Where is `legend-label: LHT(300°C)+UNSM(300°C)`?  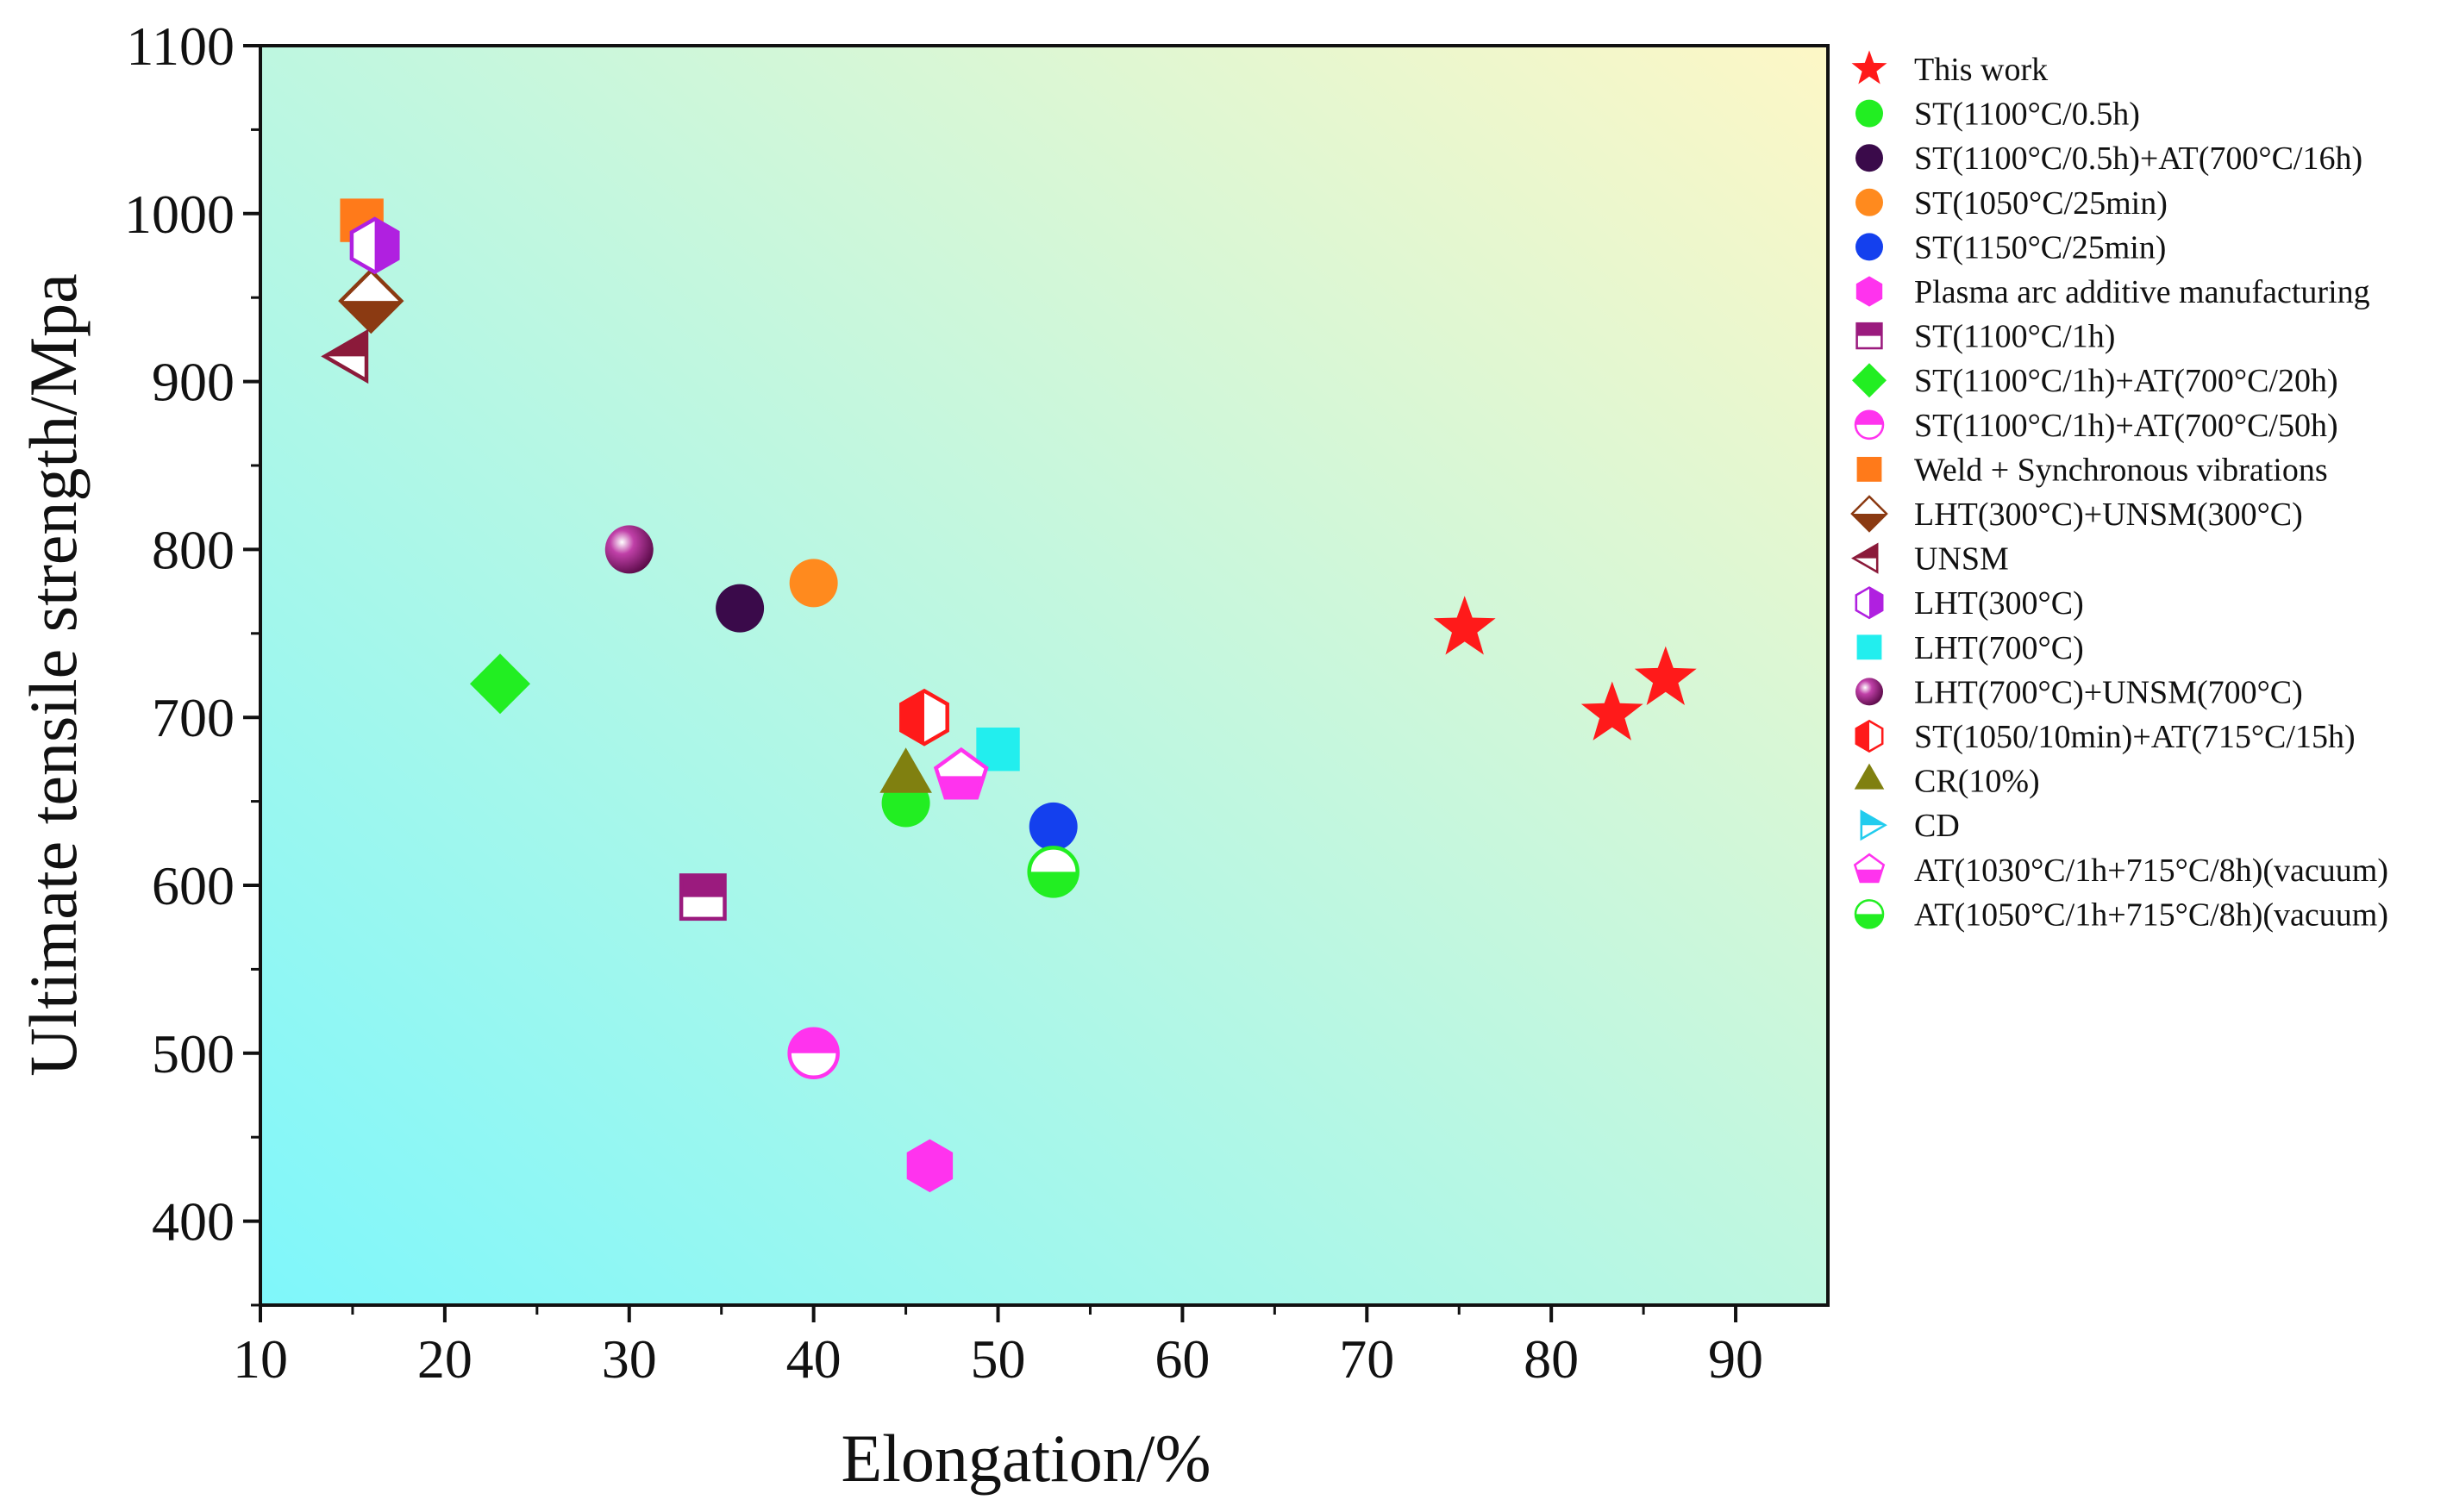 legend-label: LHT(300°C)+UNSM(300°C) is located at coordinates (2108, 515).